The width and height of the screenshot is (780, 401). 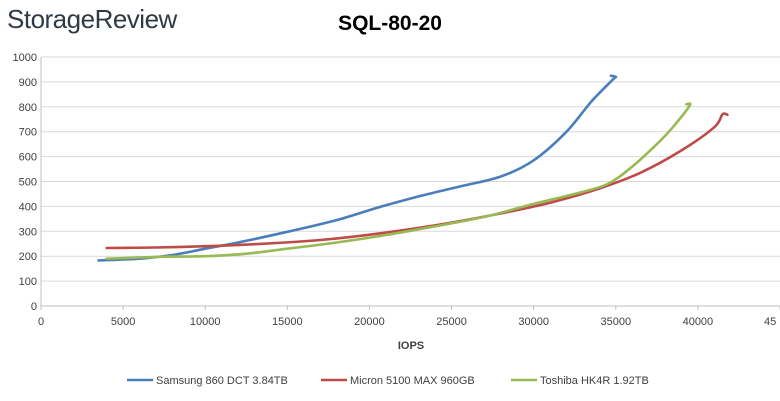 What do you see at coordinates (770, 322) in the screenshot?
I see `x-tick-label: 45` at bounding box center [770, 322].